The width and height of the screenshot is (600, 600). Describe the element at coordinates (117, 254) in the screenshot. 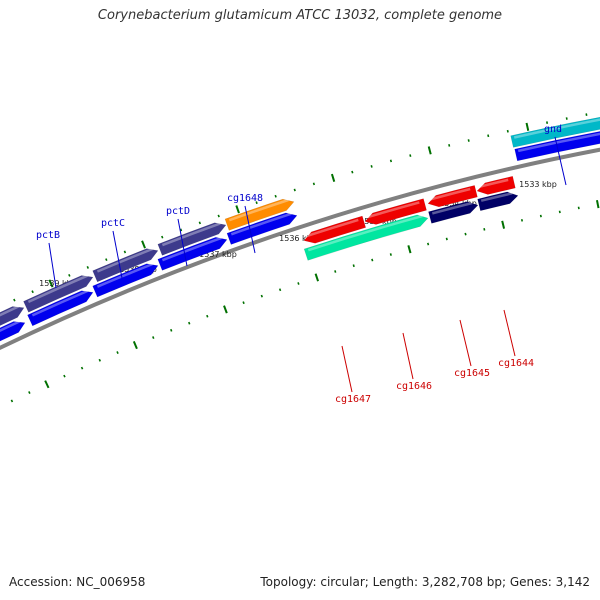

I see `gene-label-pctC-leader` at that location.